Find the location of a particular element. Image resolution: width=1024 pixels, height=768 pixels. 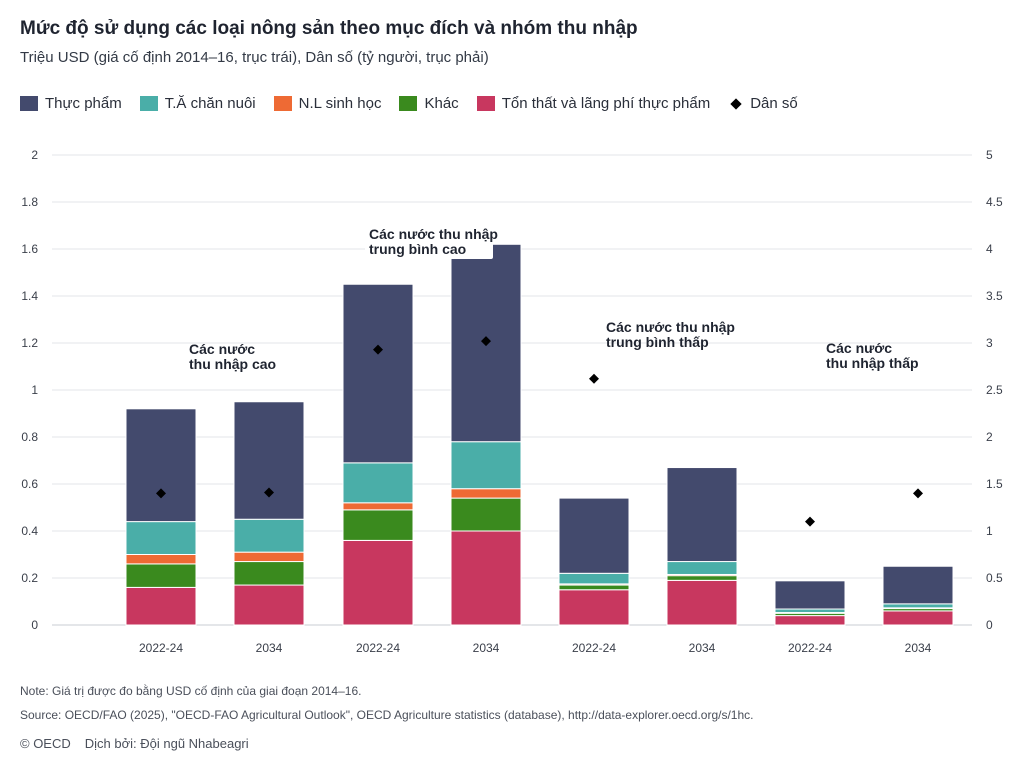

y-tick-label: 1.4 is located at coordinates (29, 296).